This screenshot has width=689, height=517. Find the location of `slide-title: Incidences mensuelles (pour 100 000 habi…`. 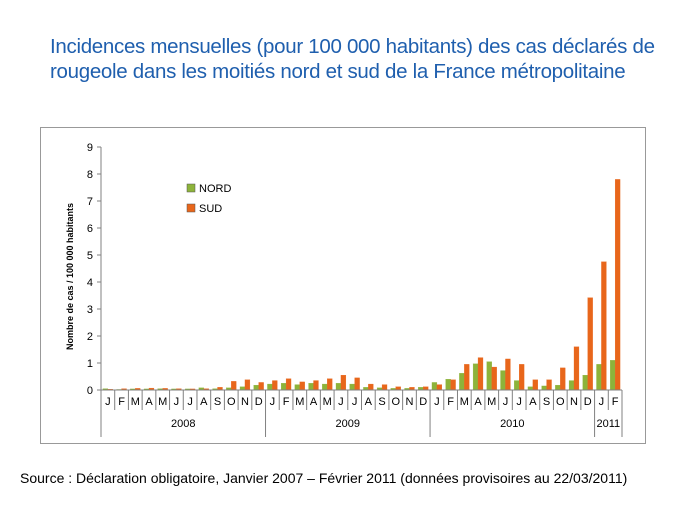

slide-title: Incidences mensuelles (pour 100 000 habi… is located at coordinates (360, 59).